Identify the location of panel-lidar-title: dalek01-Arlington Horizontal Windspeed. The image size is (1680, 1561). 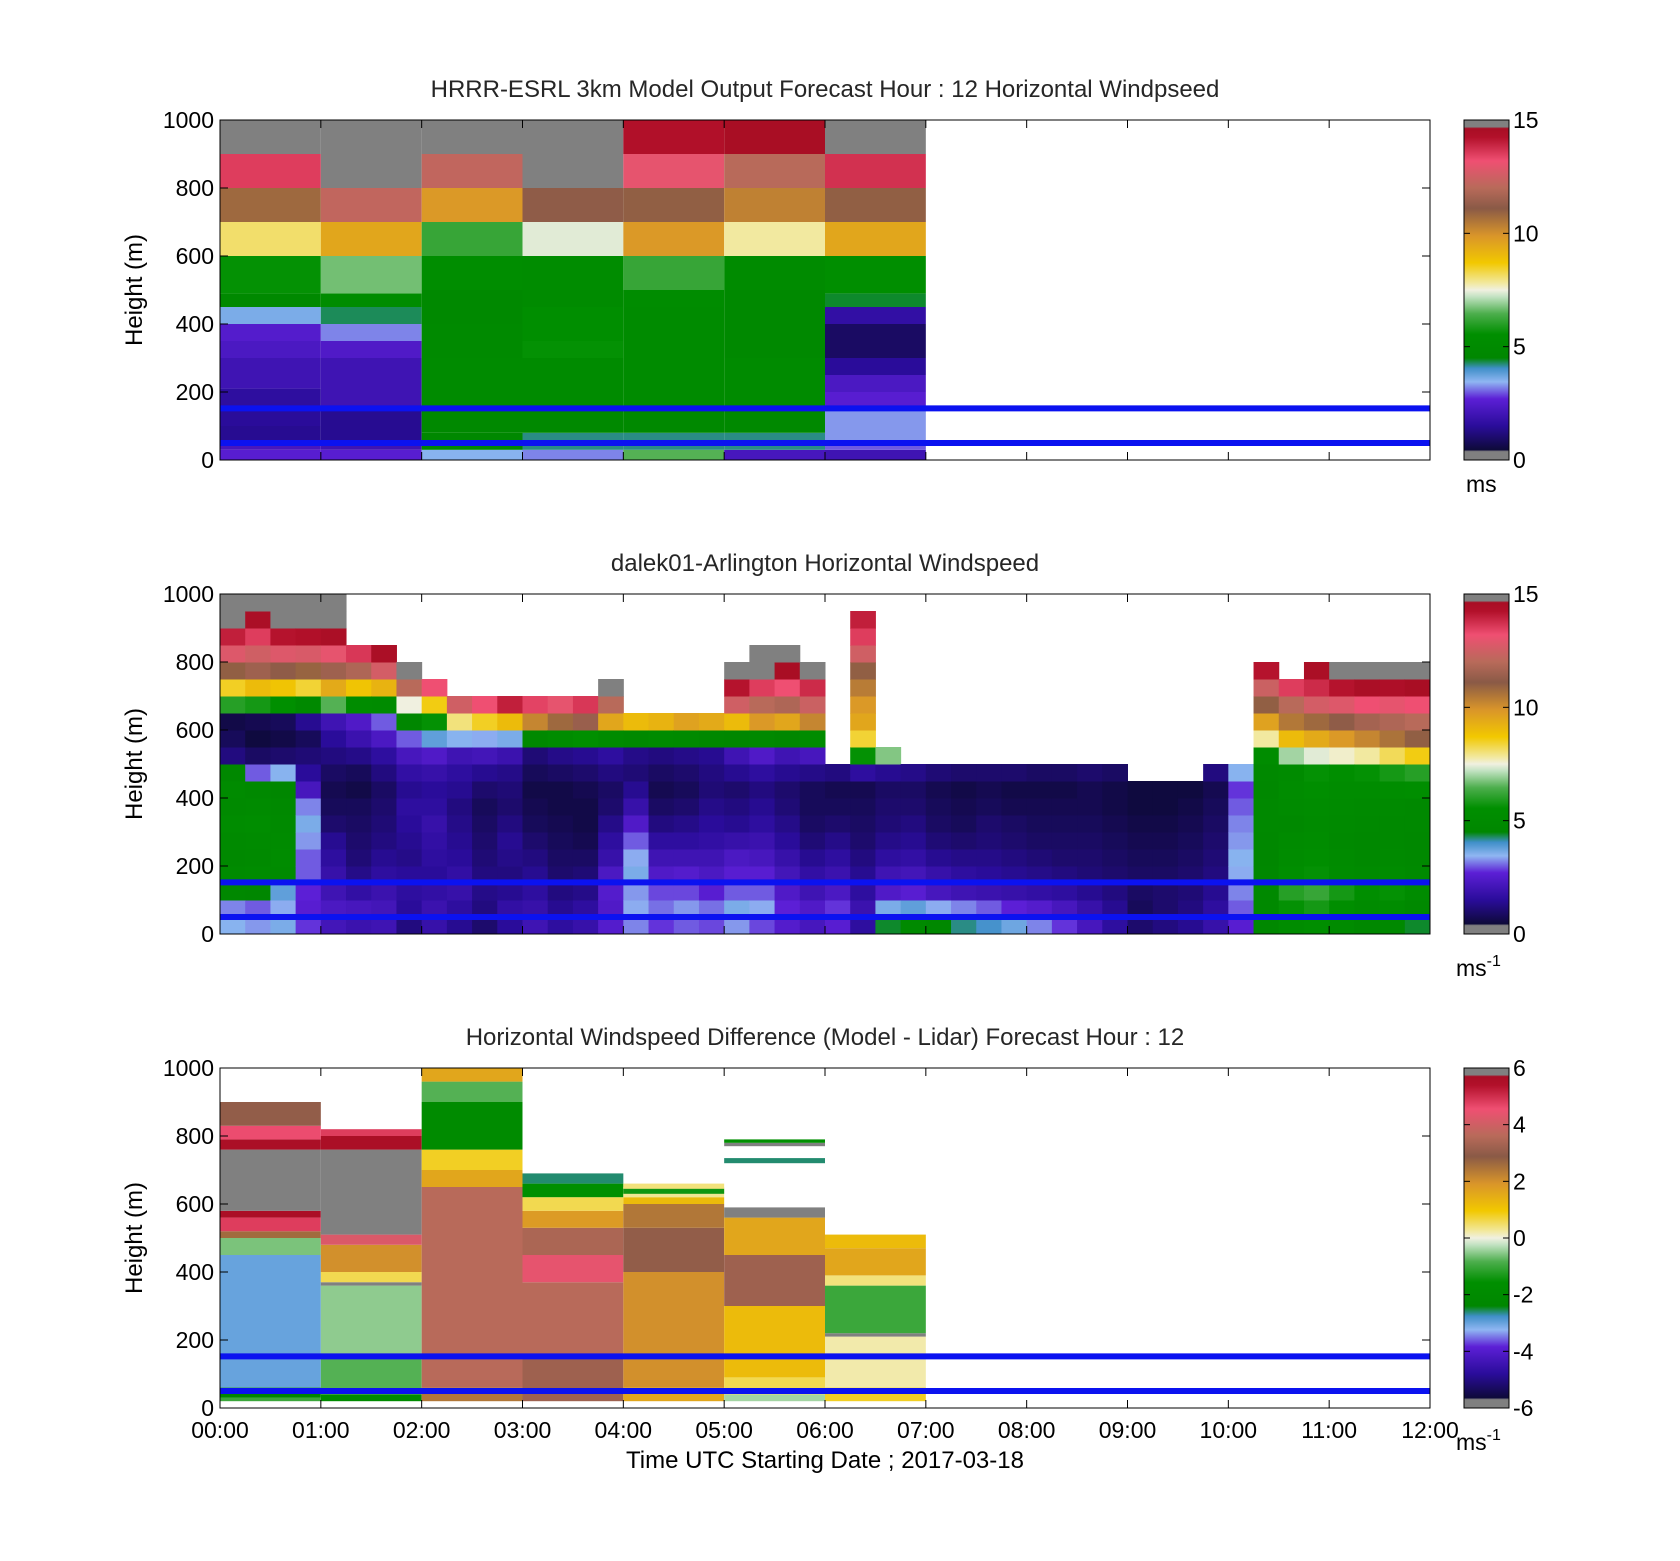
(825, 563).